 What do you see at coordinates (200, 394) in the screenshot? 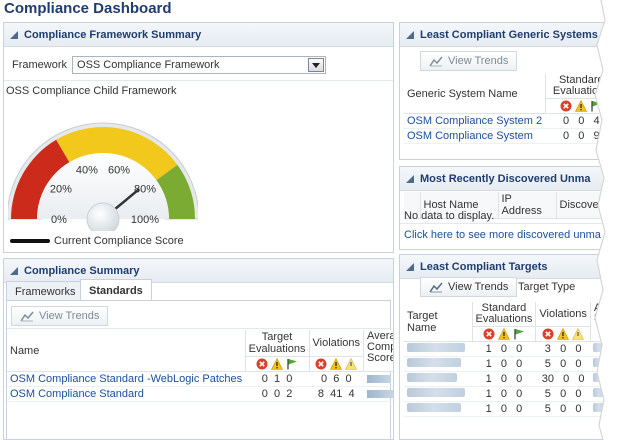
I see `table-row: OSM Compliance Standard 0 0 2 8 41 4 88` at bounding box center [200, 394].